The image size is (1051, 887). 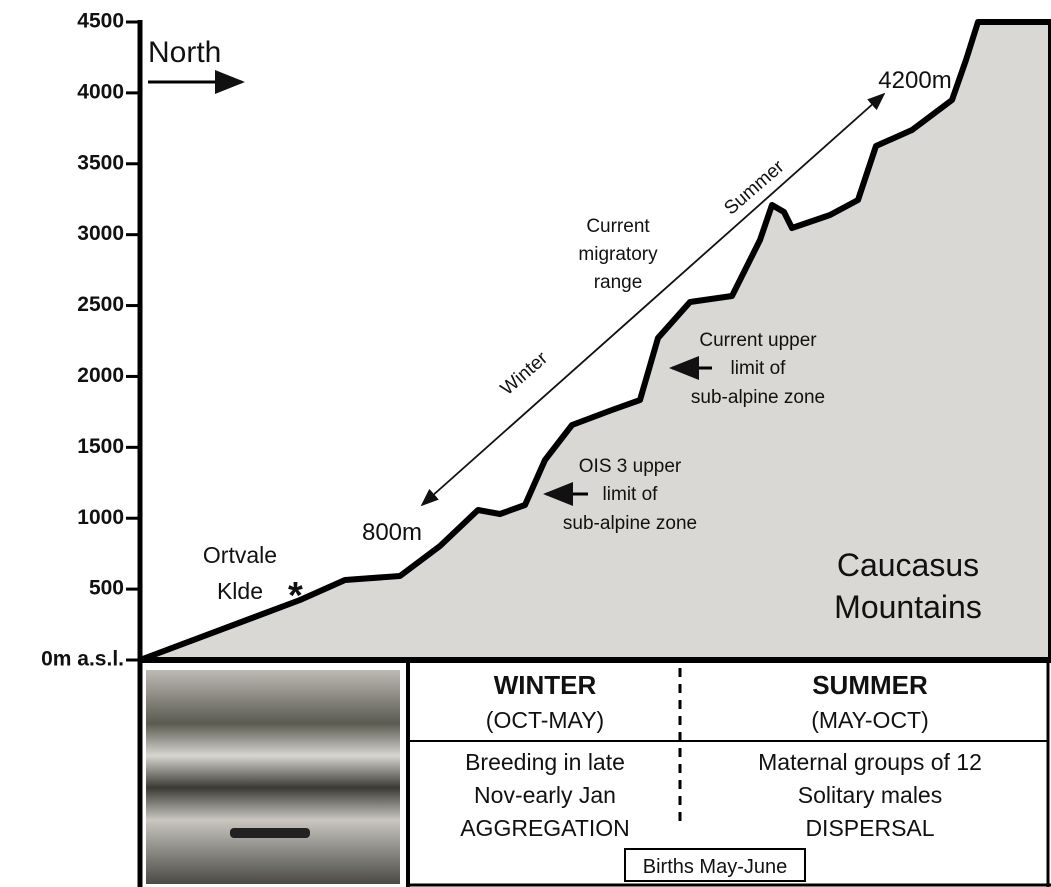 I want to click on y-tick-label: 4000, so click(x=100, y=91).